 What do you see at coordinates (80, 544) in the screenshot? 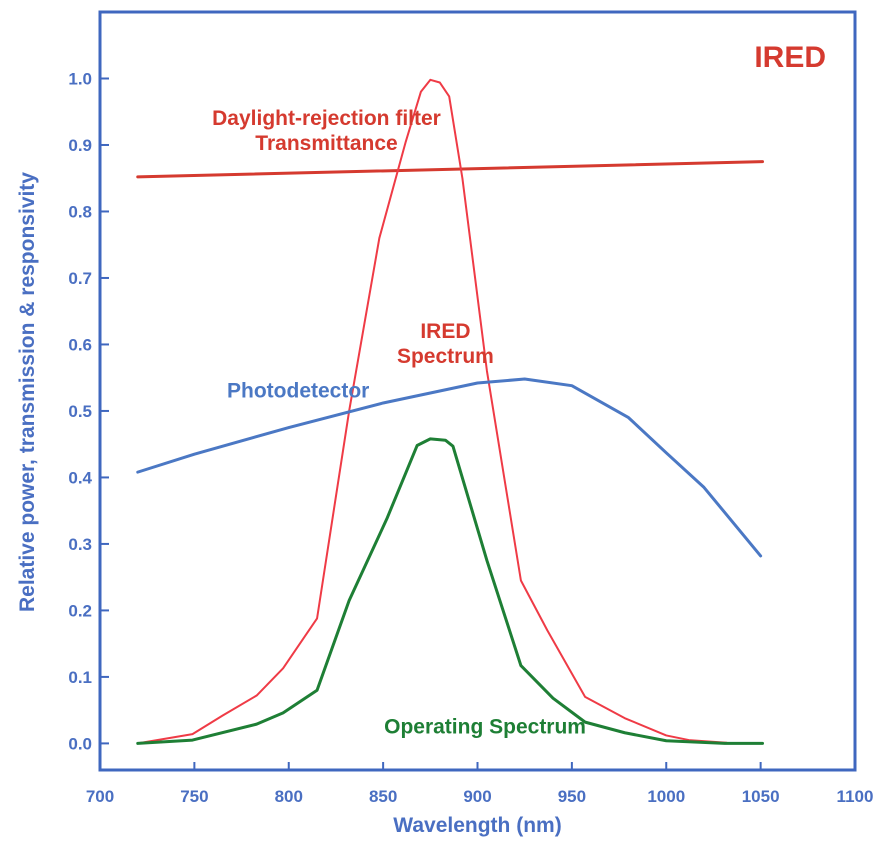
I see `y-tick-label: 0.3` at bounding box center [80, 544].